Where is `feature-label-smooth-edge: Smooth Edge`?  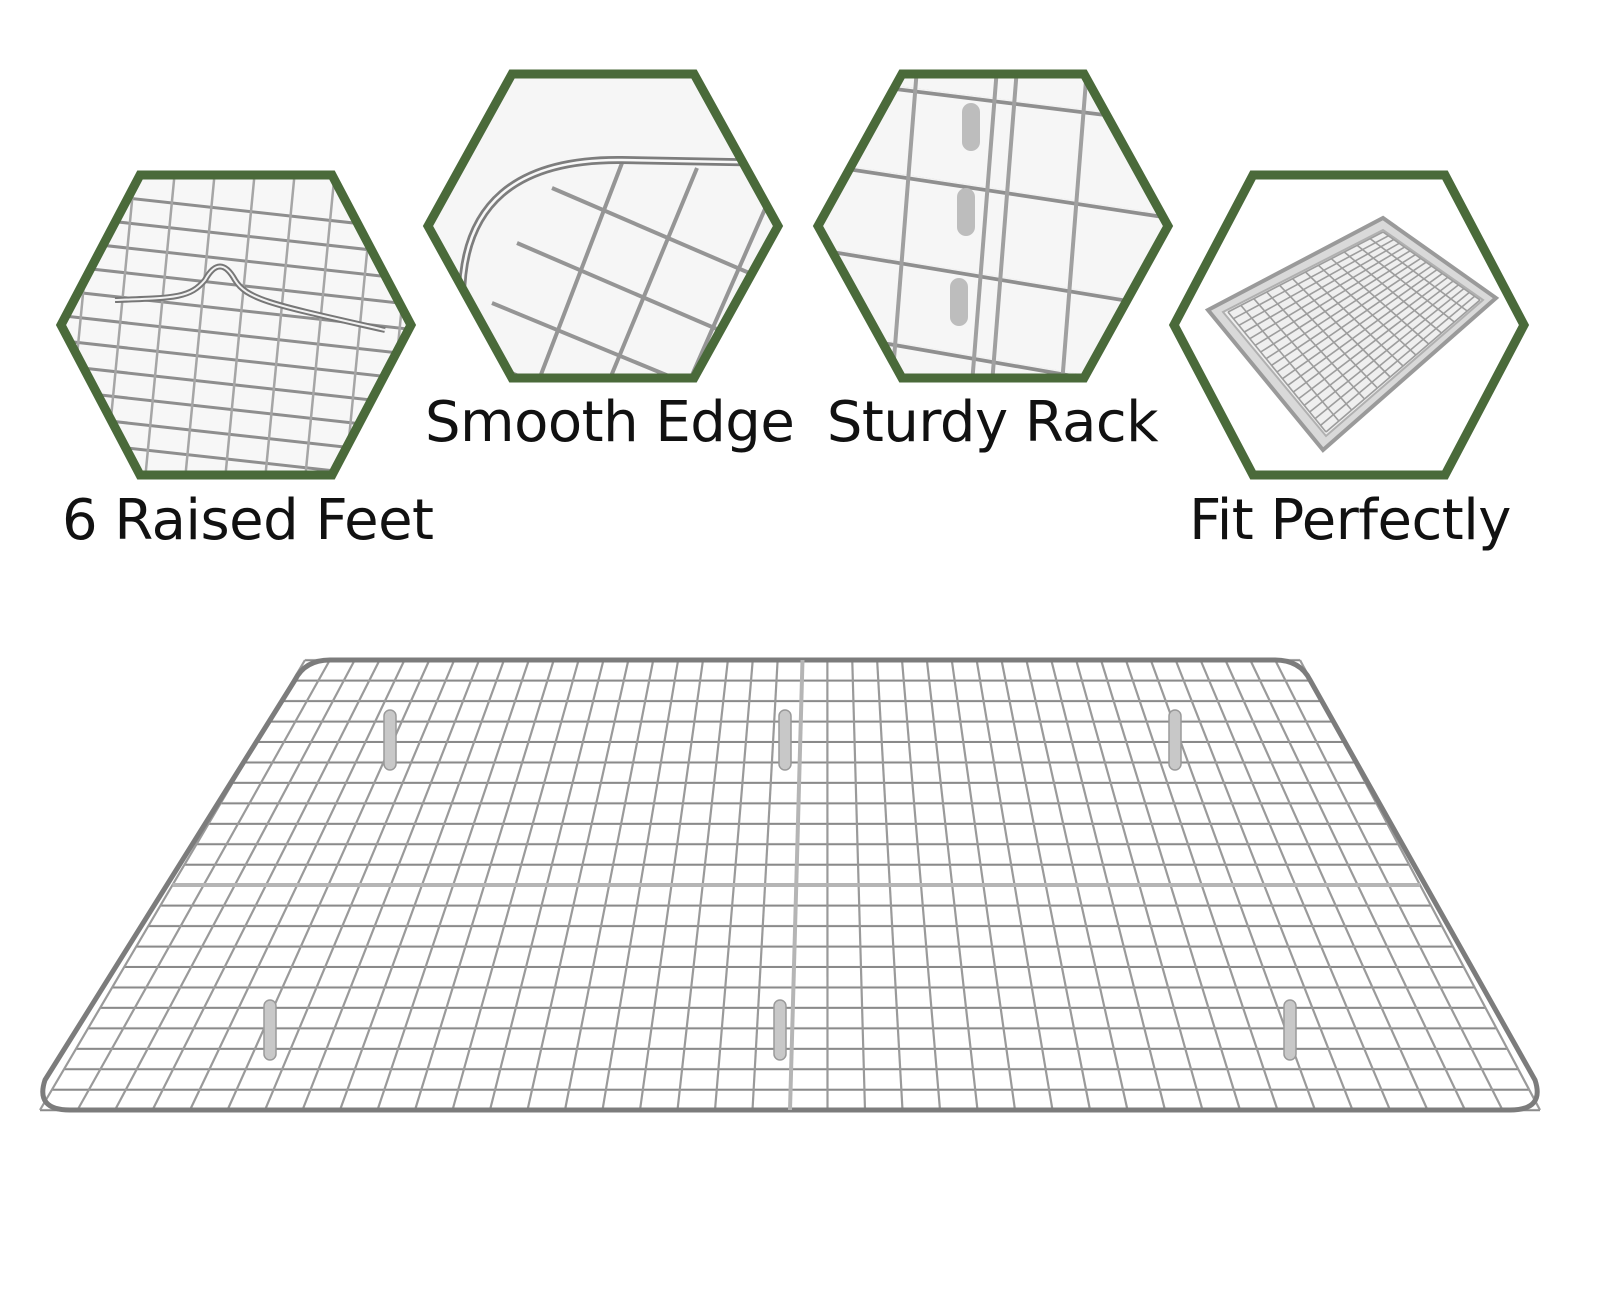
feature-label-smooth-edge: Smooth Edge is located at coordinates (610, 422).